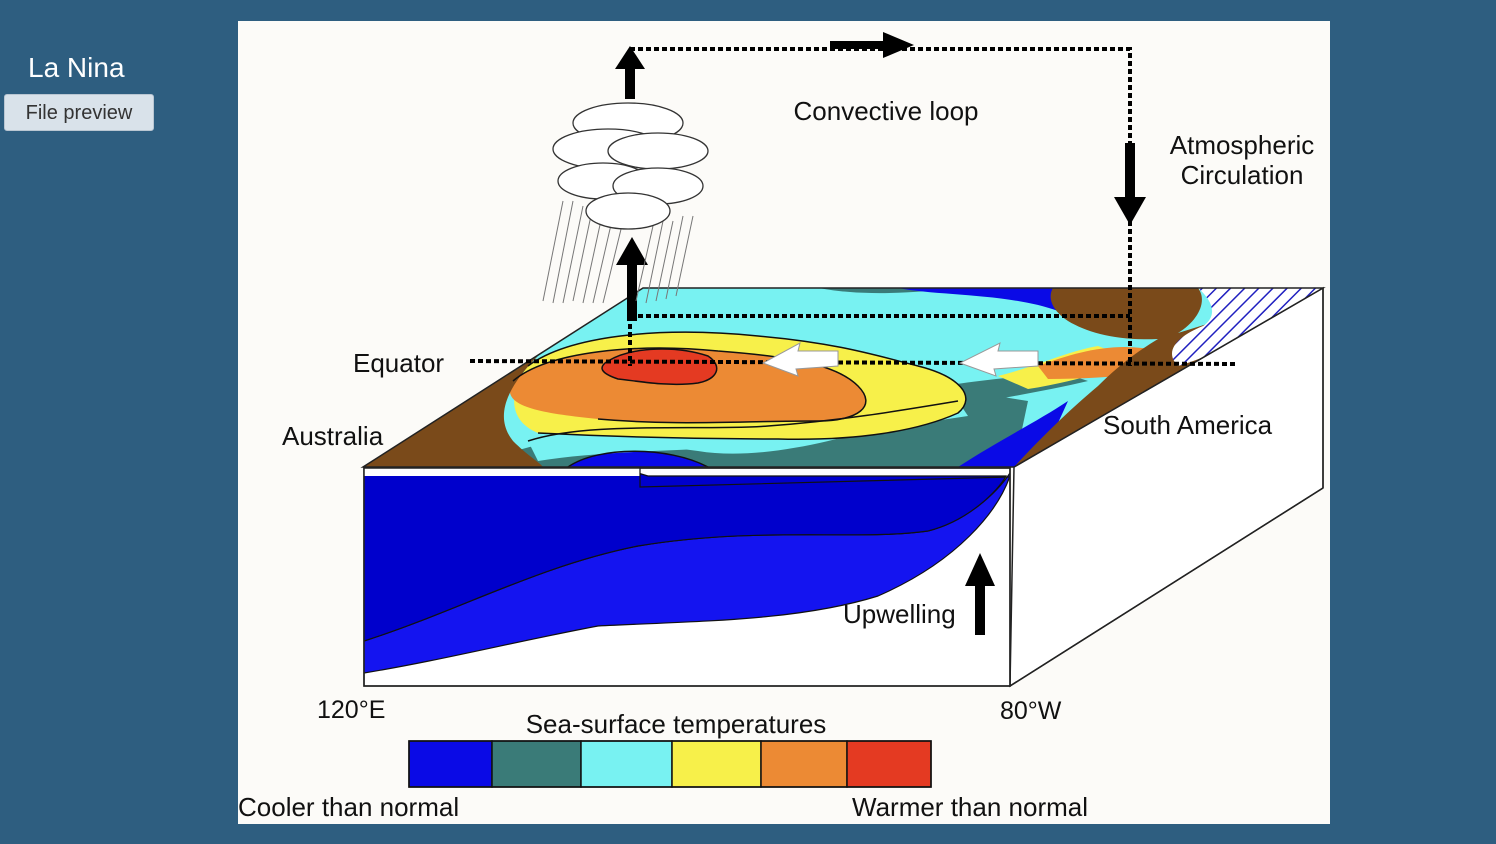 This screenshot has height=844, width=1496. I want to click on upwelling-label: Upwelling, so click(899, 614).